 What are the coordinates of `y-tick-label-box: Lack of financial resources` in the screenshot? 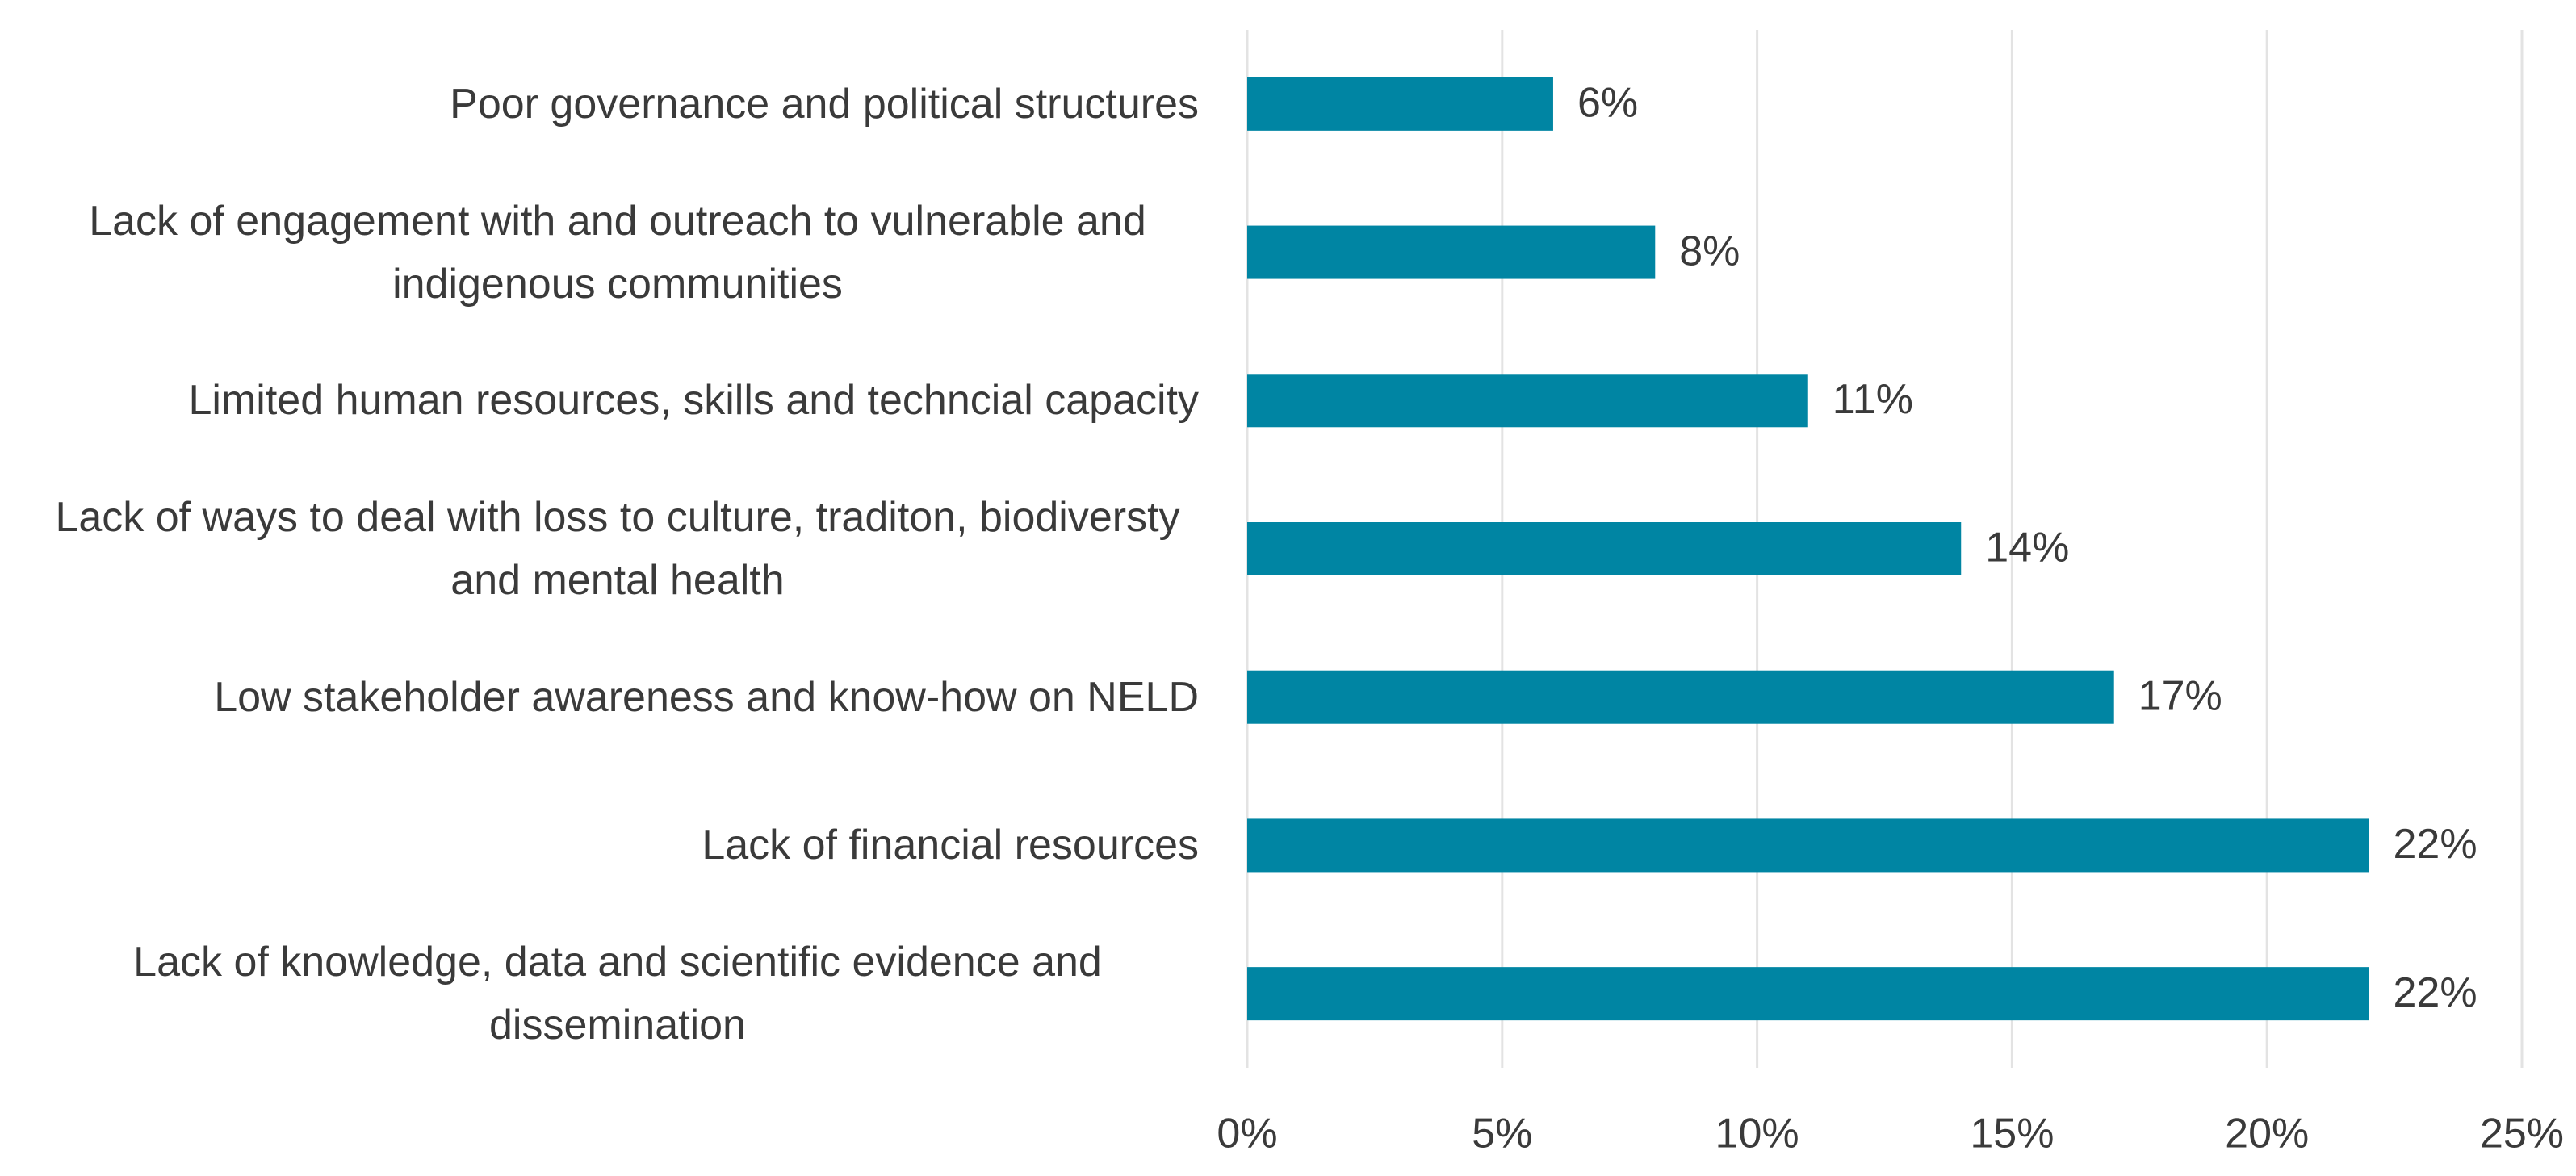 It's located at (611, 845).